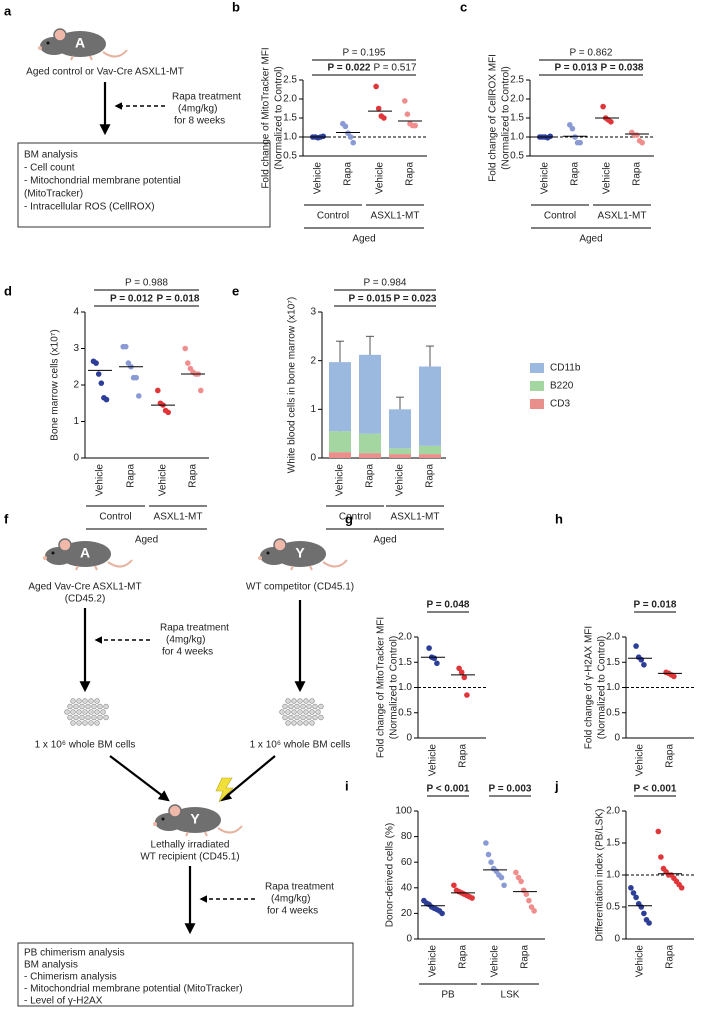  Describe the element at coordinates (51, 155) in the screenshot. I see `analysis-text: BM analysis` at that location.